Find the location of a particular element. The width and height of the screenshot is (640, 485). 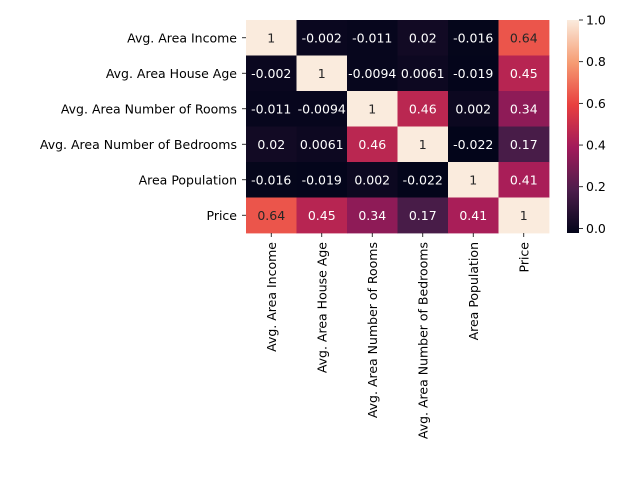

x-tick-label: Price is located at coordinates (523, 257).